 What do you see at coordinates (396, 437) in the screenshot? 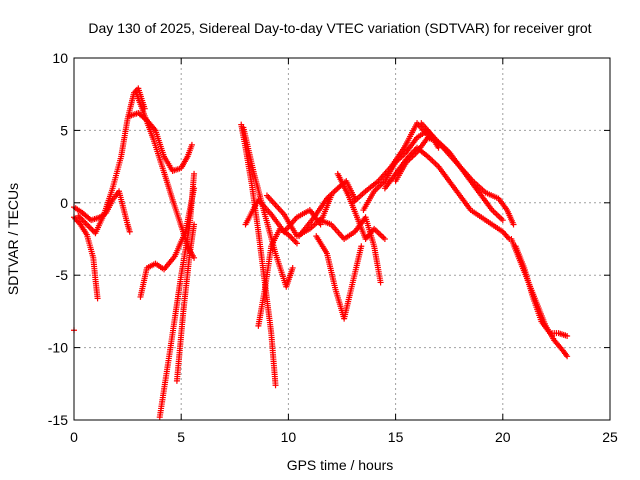
I see `x-tick-label: 15` at bounding box center [396, 437].